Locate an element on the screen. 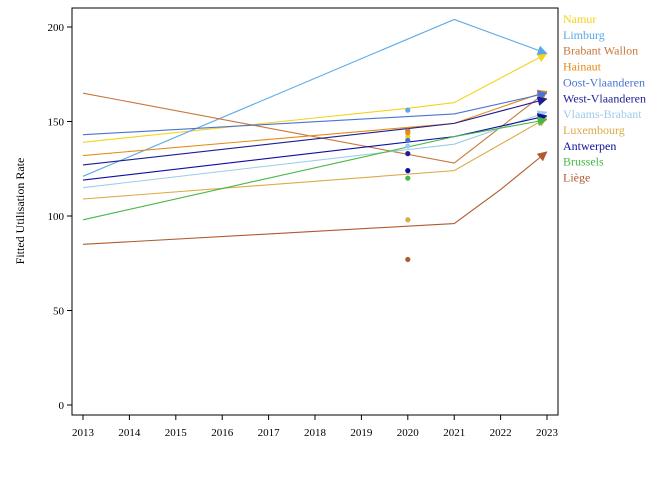  series-line-namur is located at coordinates (315, 97).